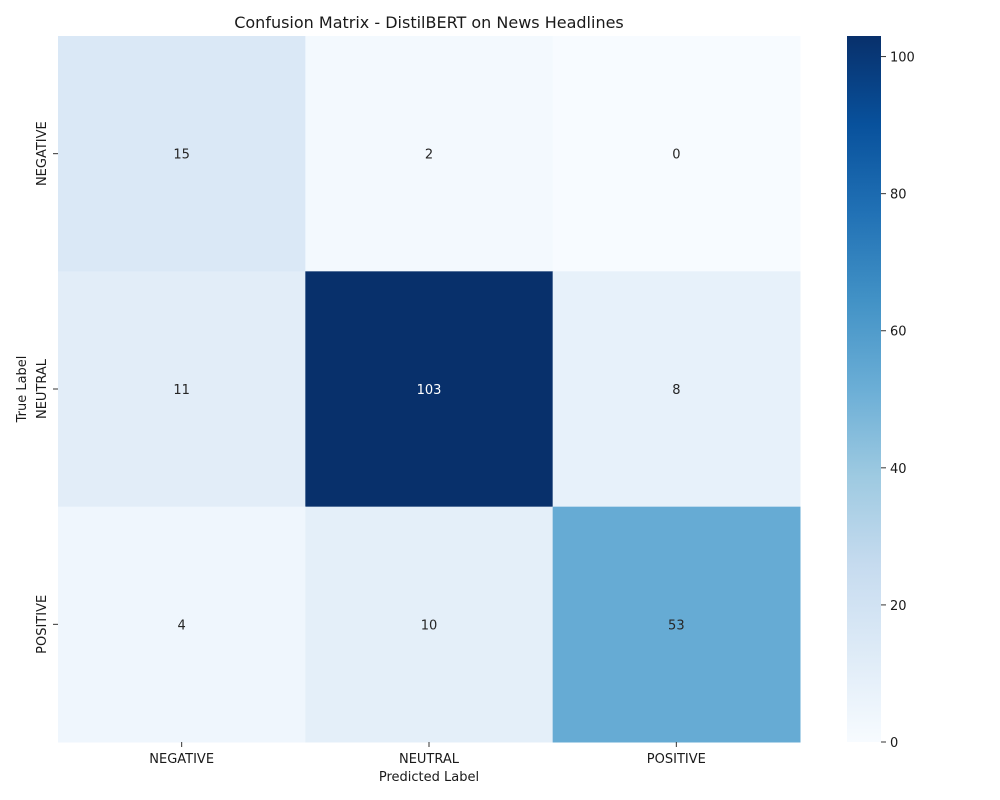 The width and height of the screenshot is (1000, 800). Describe the element at coordinates (898, 401) in the screenshot. I see `colorbar-axis: 0 20 40 60 80 100` at that location.